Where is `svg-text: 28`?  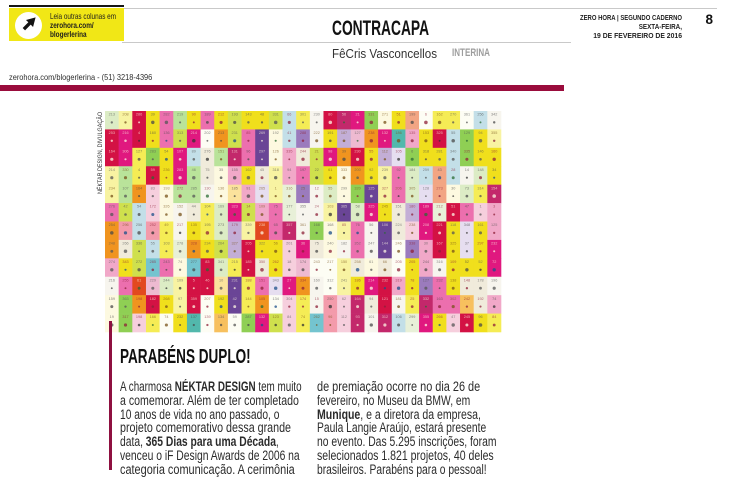
svg-text: 28 is located at coordinates (453, 170).